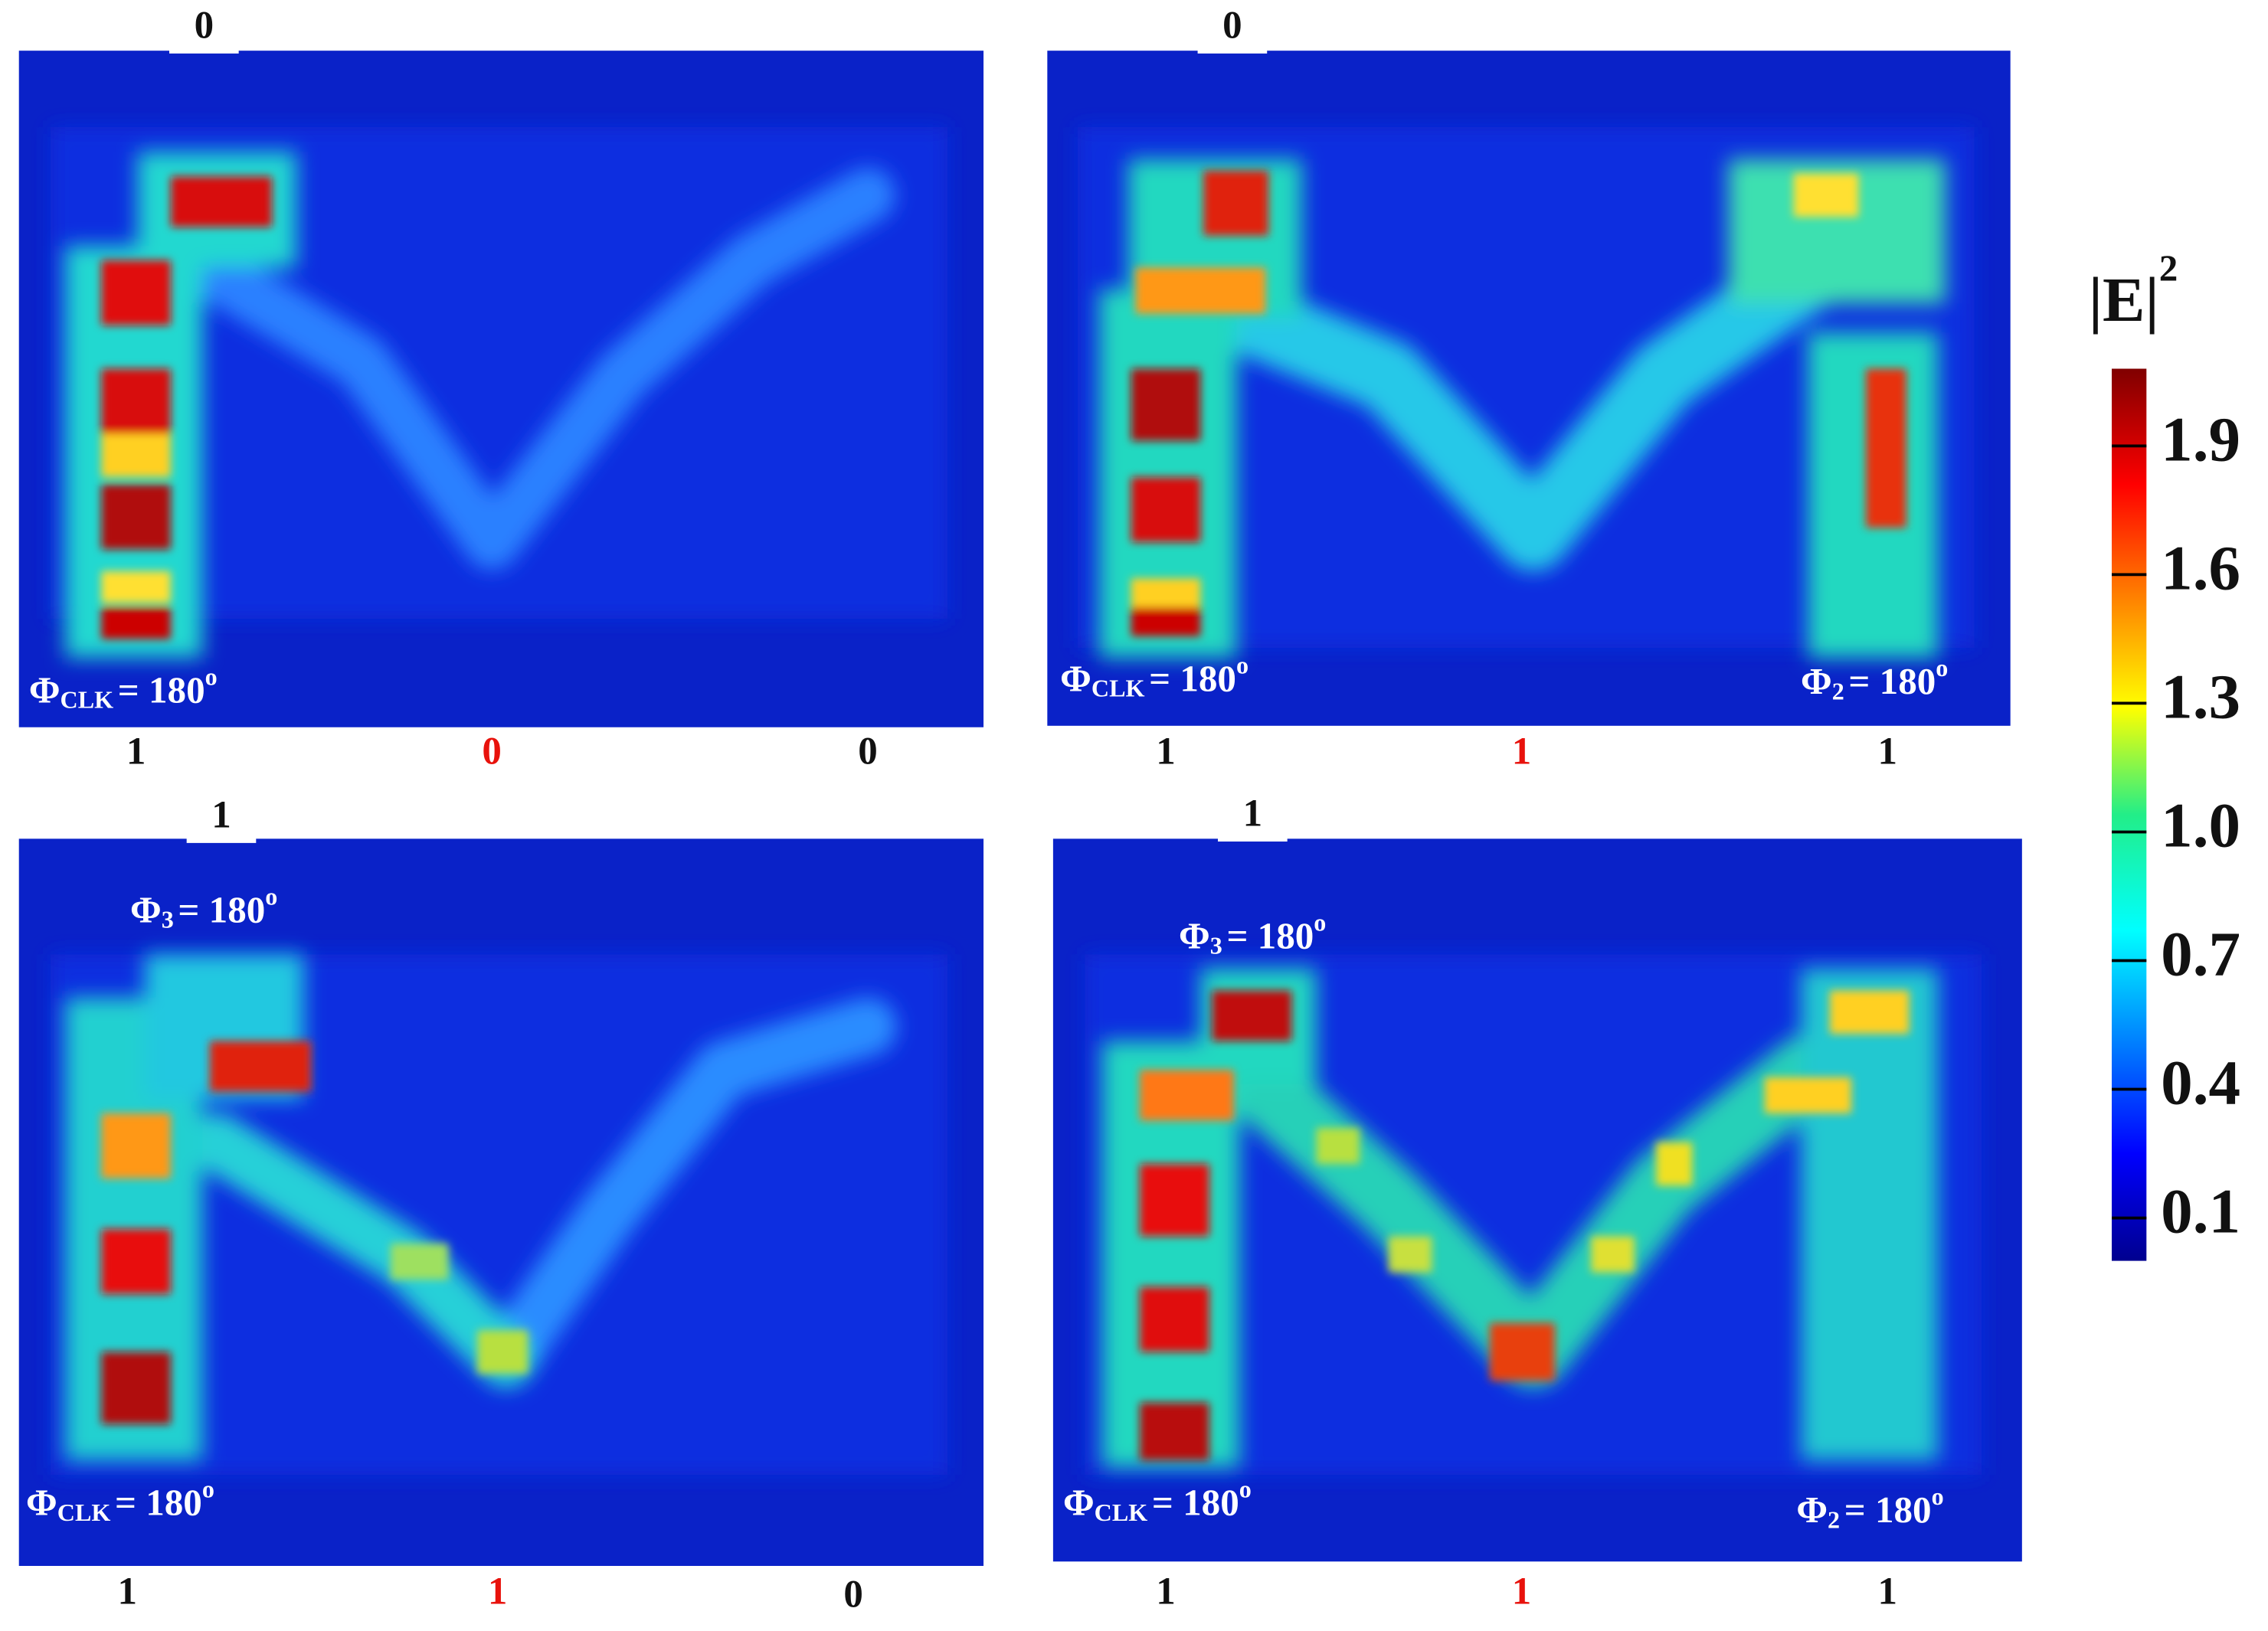  Describe the element at coordinates (2200, 825) in the screenshot. I see `colorbar-tick-label: 1.0` at that location.